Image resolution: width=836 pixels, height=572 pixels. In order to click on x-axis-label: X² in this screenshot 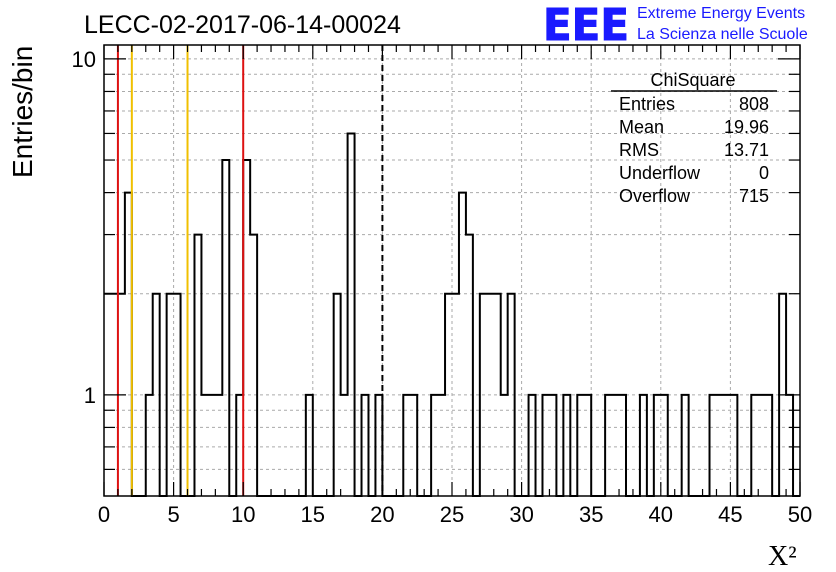, I will do `click(782, 556)`.